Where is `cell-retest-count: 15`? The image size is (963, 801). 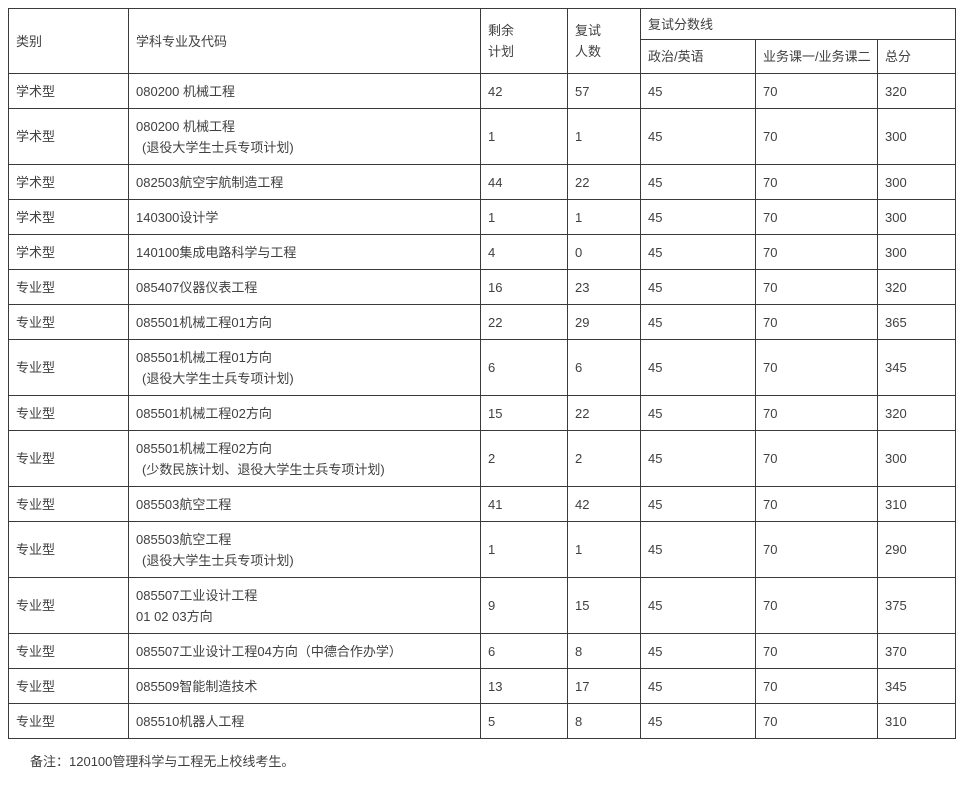 cell-retest-count: 15 is located at coordinates (604, 605).